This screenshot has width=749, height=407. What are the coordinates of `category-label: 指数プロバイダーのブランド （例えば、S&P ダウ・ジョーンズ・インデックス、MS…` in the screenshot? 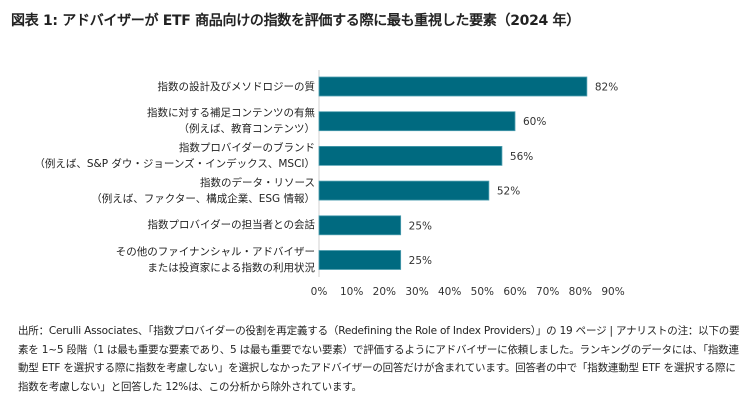 It's located at (174, 156).